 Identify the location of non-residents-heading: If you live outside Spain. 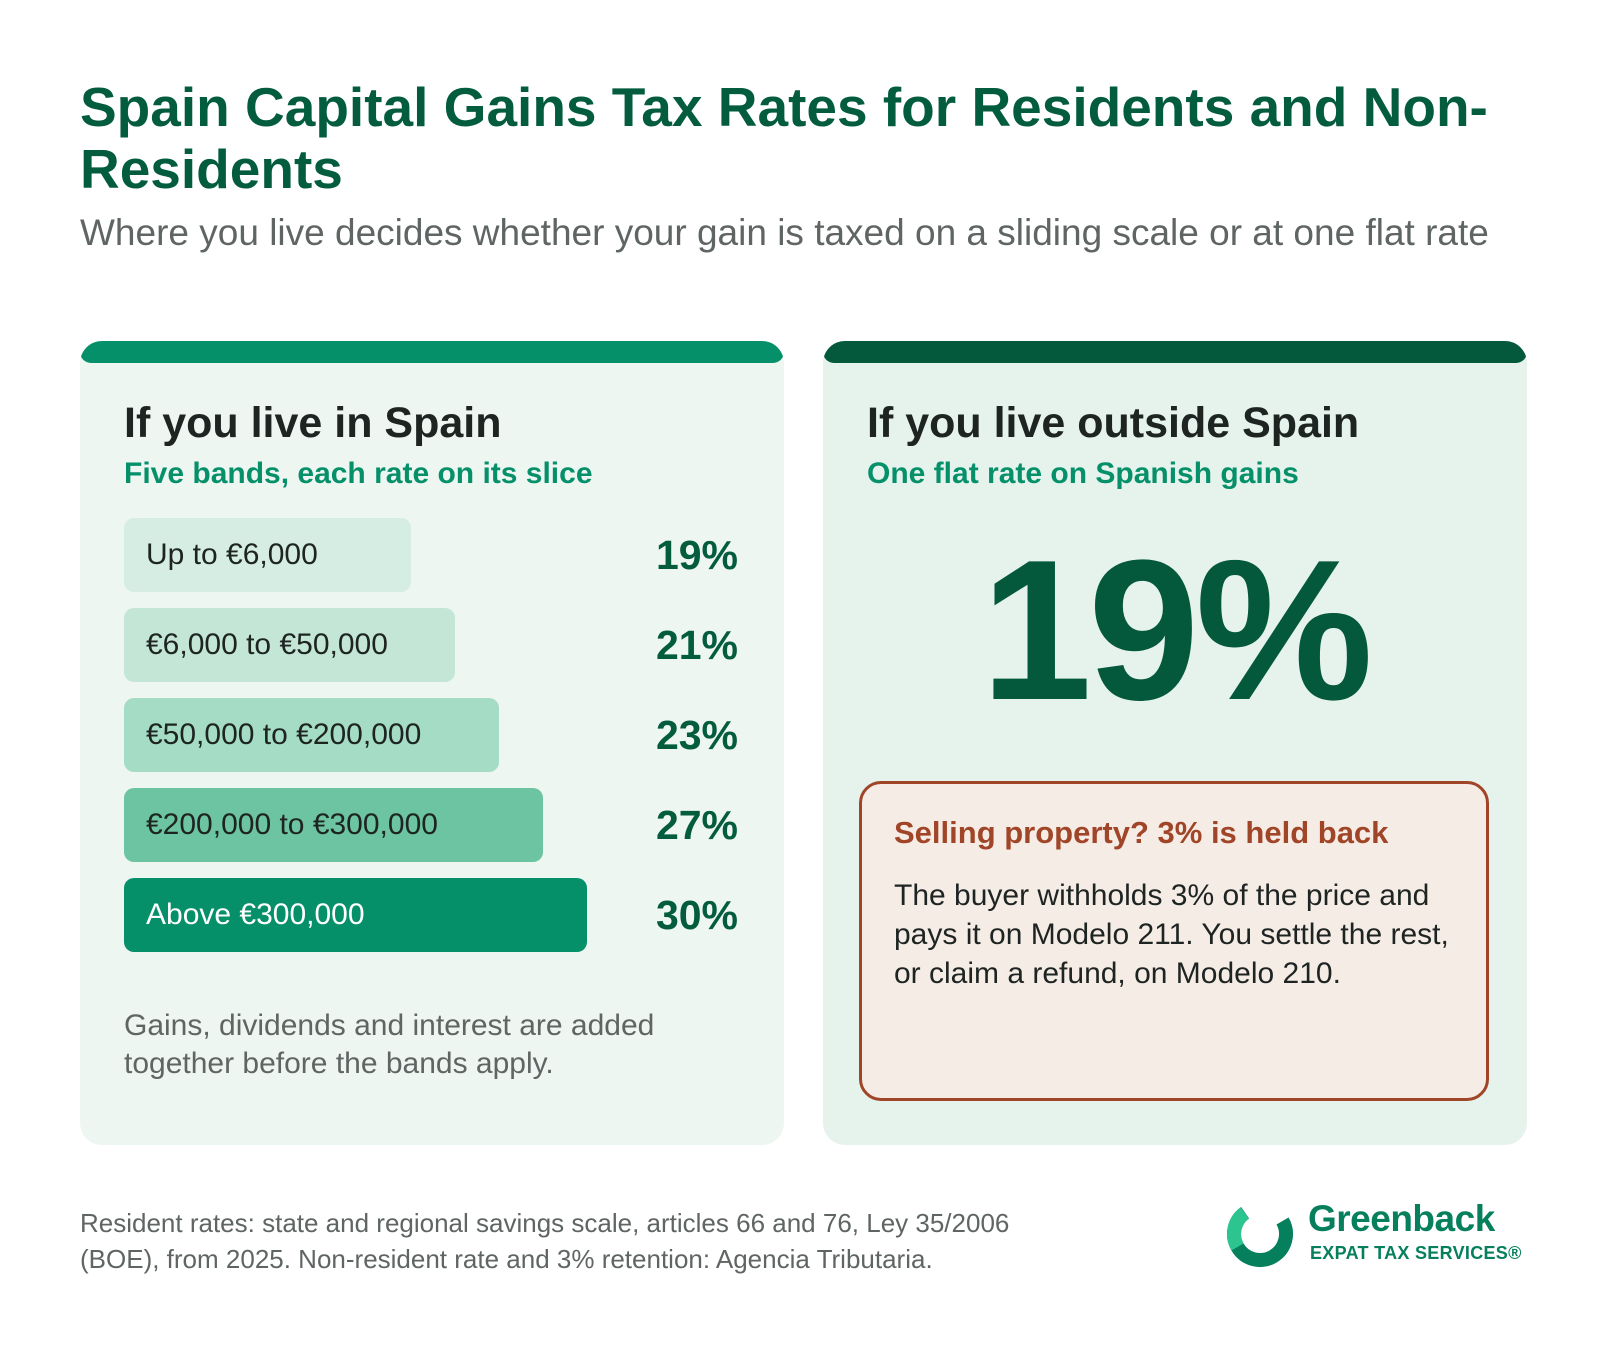
(1113, 423).